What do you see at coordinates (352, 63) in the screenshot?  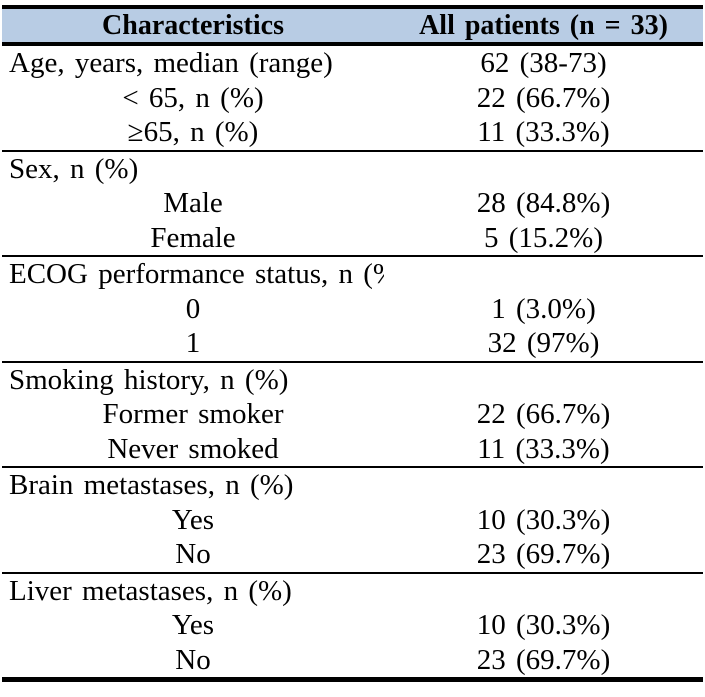 I see `table-row: Age, years, median (range) 62 (38-73)` at bounding box center [352, 63].